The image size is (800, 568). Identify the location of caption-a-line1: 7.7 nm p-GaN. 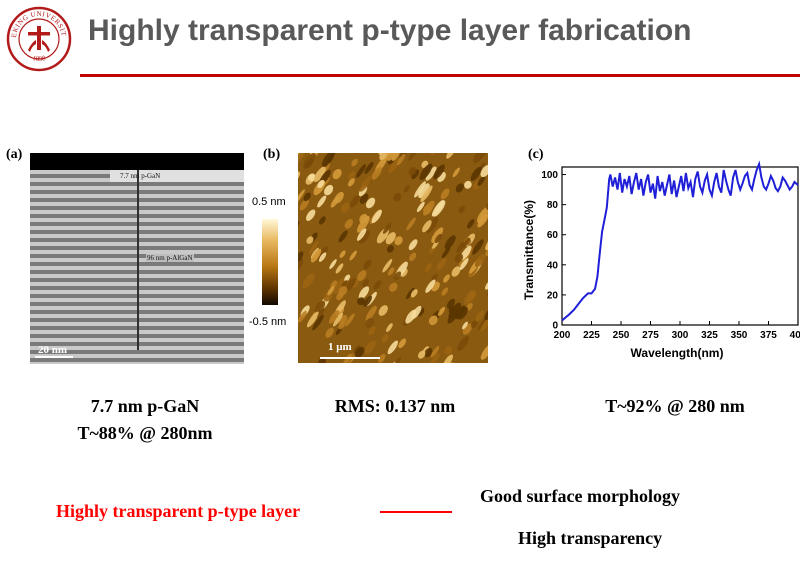
(145, 406).